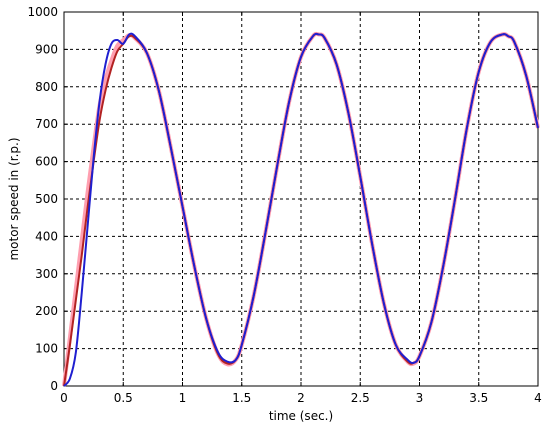  I want to click on x-tick-label: 3, so click(420, 398).